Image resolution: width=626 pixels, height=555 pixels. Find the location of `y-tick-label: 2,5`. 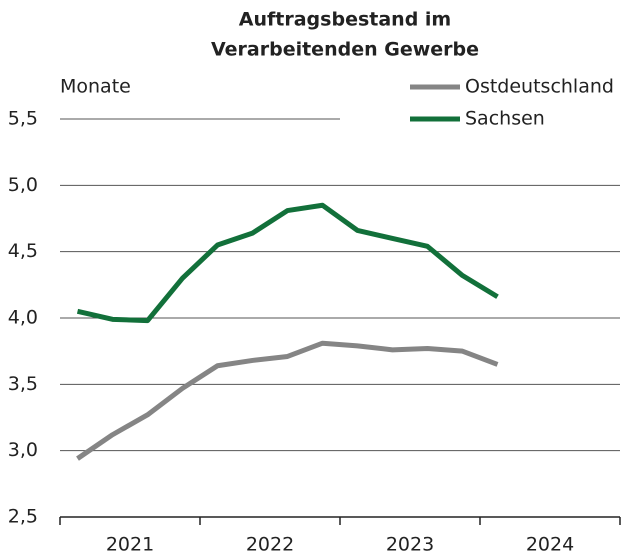

y-tick-label: 2,5 is located at coordinates (23, 517).